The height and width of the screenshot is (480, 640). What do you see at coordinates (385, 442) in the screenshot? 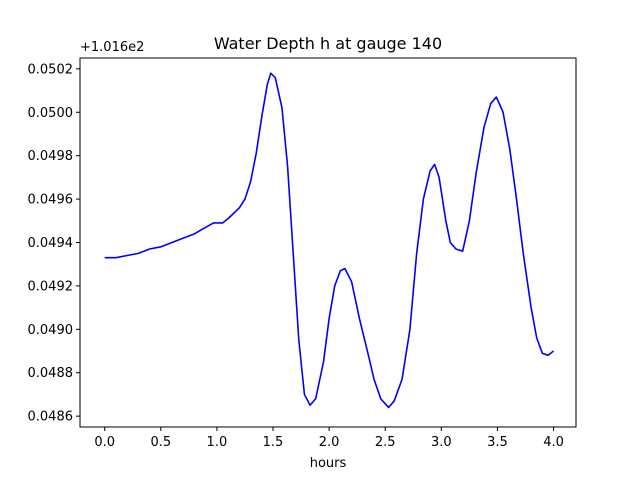
I see `x-tick-label: 2.5` at bounding box center [385, 442].